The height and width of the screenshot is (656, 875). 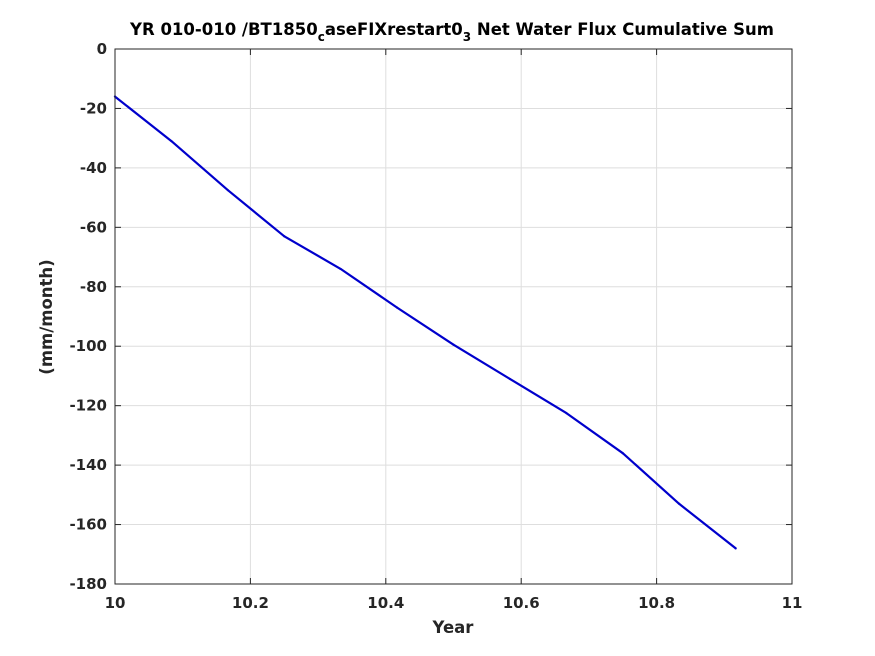 What do you see at coordinates (93, 227) in the screenshot?
I see `y-tick-label: -60` at bounding box center [93, 227].